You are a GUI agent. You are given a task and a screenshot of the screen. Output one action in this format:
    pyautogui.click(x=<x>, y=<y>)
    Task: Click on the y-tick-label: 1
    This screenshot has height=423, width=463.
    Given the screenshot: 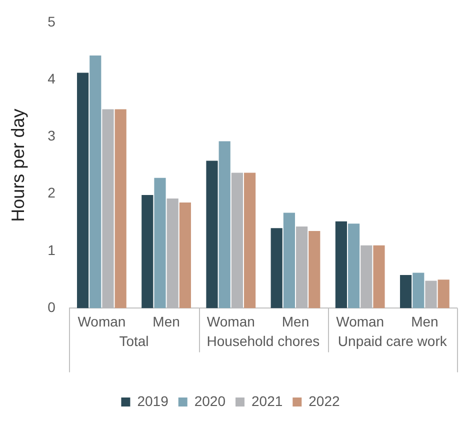 What is the action you would take?
    pyautogui.click(x=52, y=250)
    